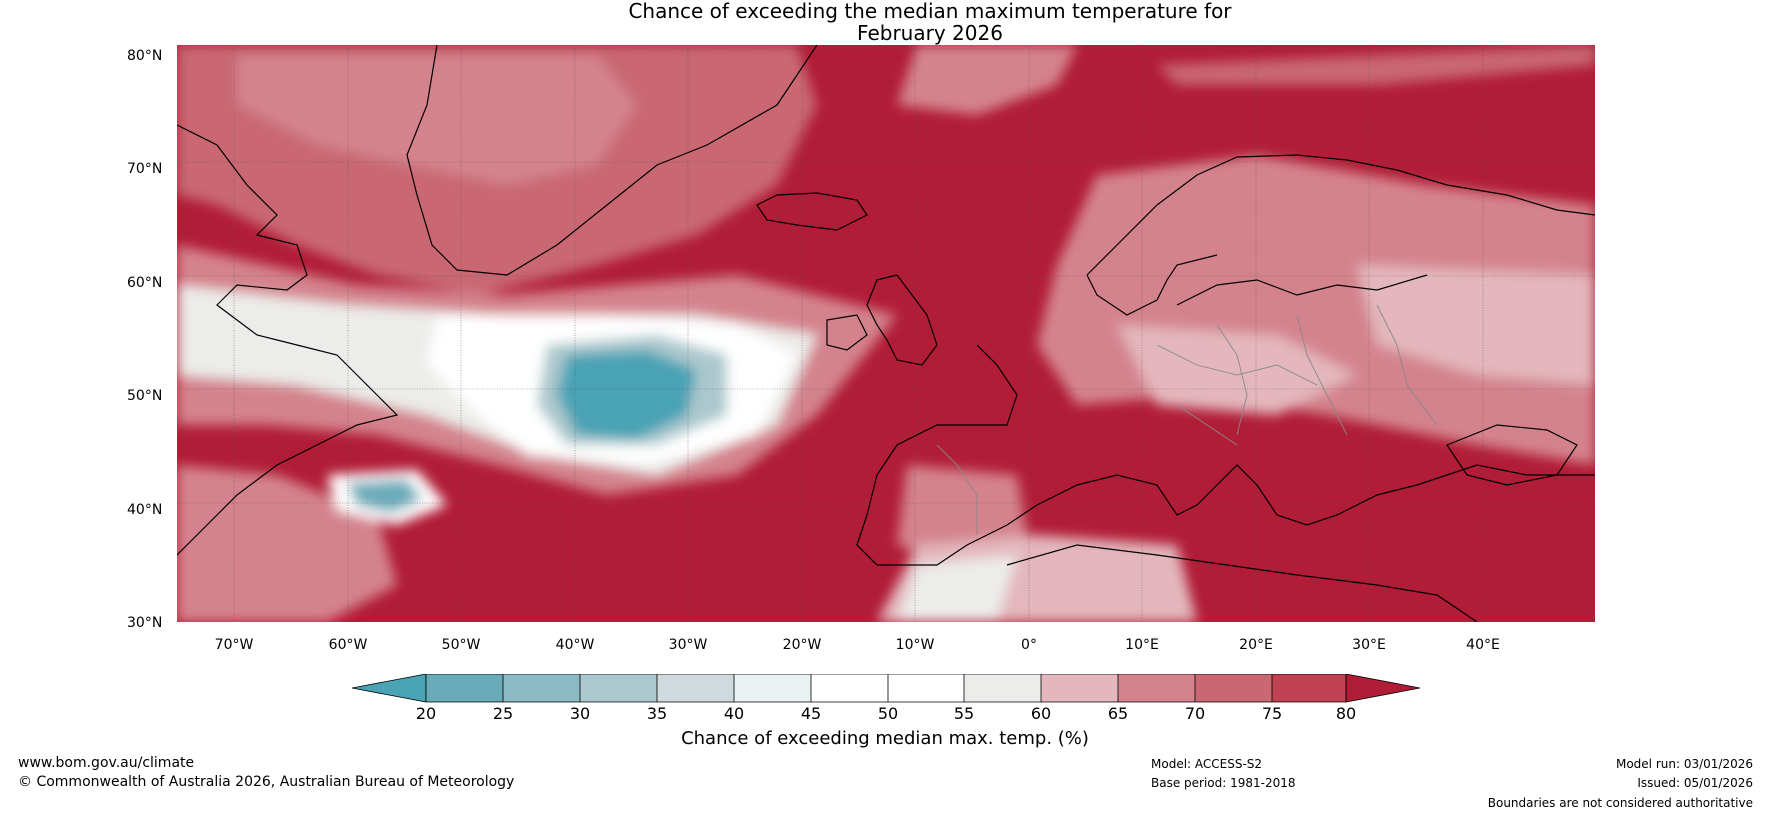  Describe the element at coordinates (389, 688) in the screenshot. I see `colorbar-under-triangle` at that location.